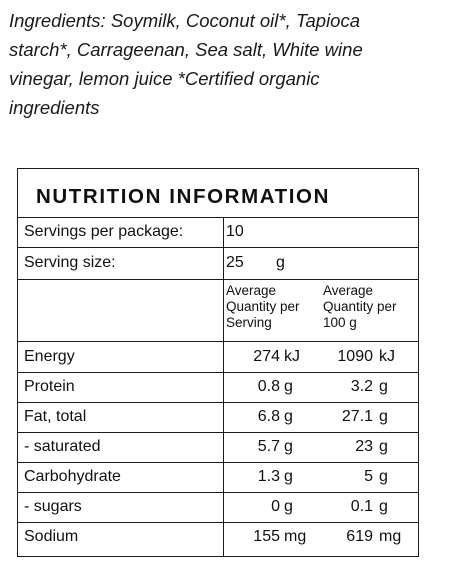 The width and height of the screenshot is (465, 572). What do you see at coordinates (387, 356) in the screenshot?
I see `per100-unit: kJ` at bounding box center [387, 356].